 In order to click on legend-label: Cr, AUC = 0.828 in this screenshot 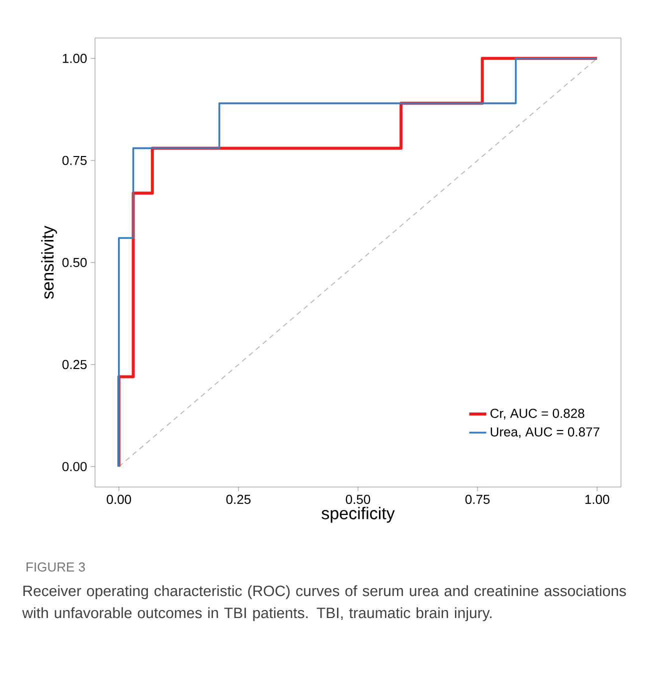, I will do `click(537, 414)`.